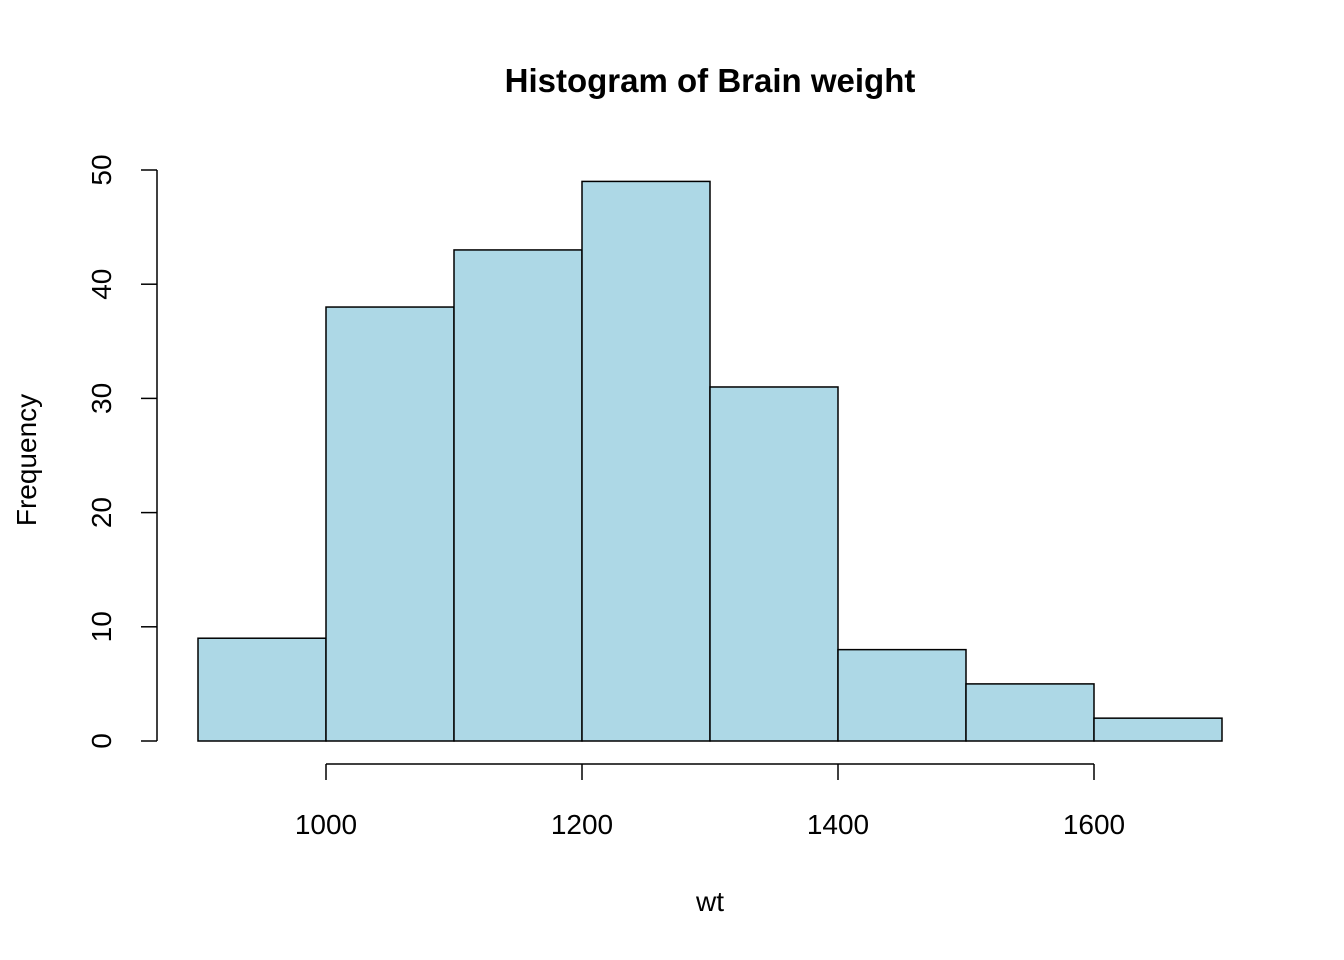 This screenshot has height=960, width=1344. Describe the element at coordinates (1094, 824) in the screenshot. I see `x-tick-label: 1600` at that location.